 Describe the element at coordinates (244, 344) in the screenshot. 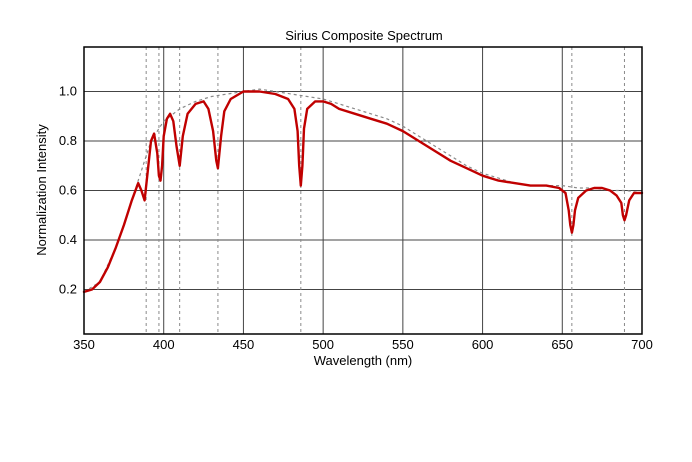

I see `x-tick-label: 450` at that location.